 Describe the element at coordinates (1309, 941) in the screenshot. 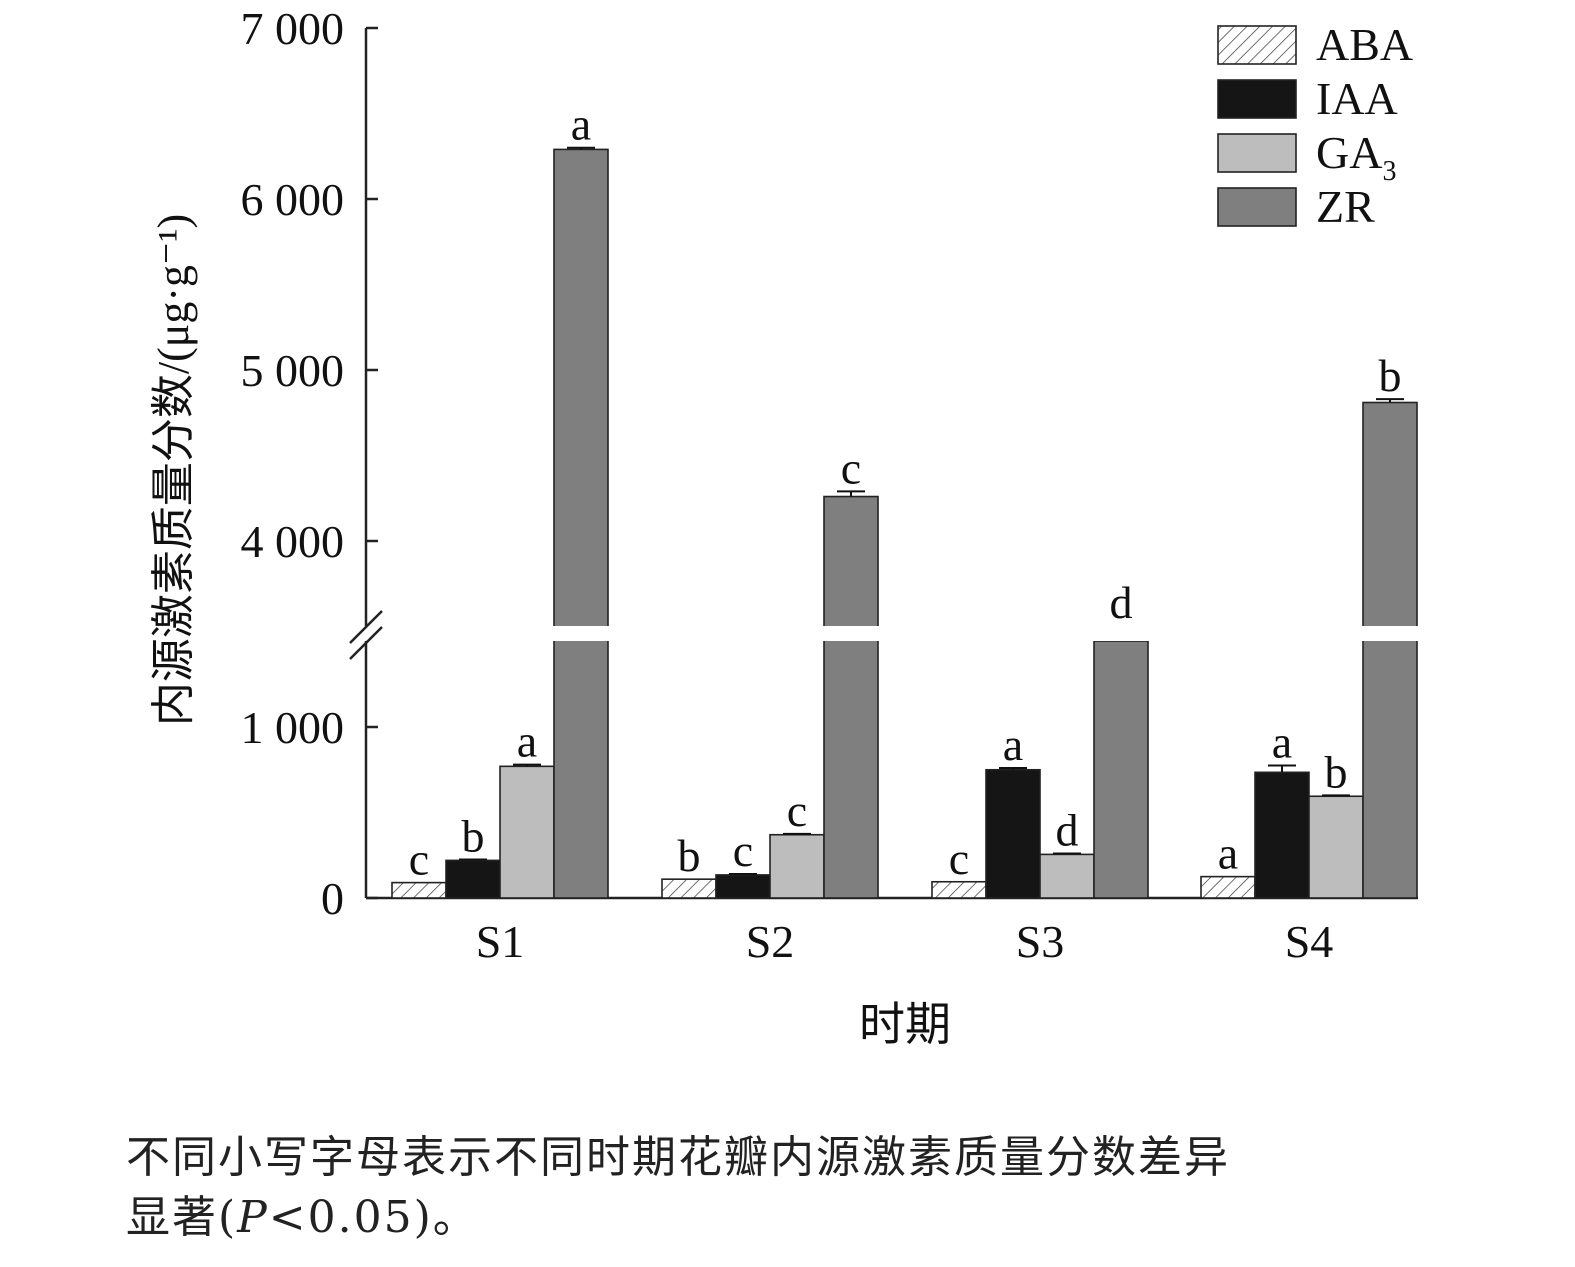

I see `x-tick-label: S4` at that location.